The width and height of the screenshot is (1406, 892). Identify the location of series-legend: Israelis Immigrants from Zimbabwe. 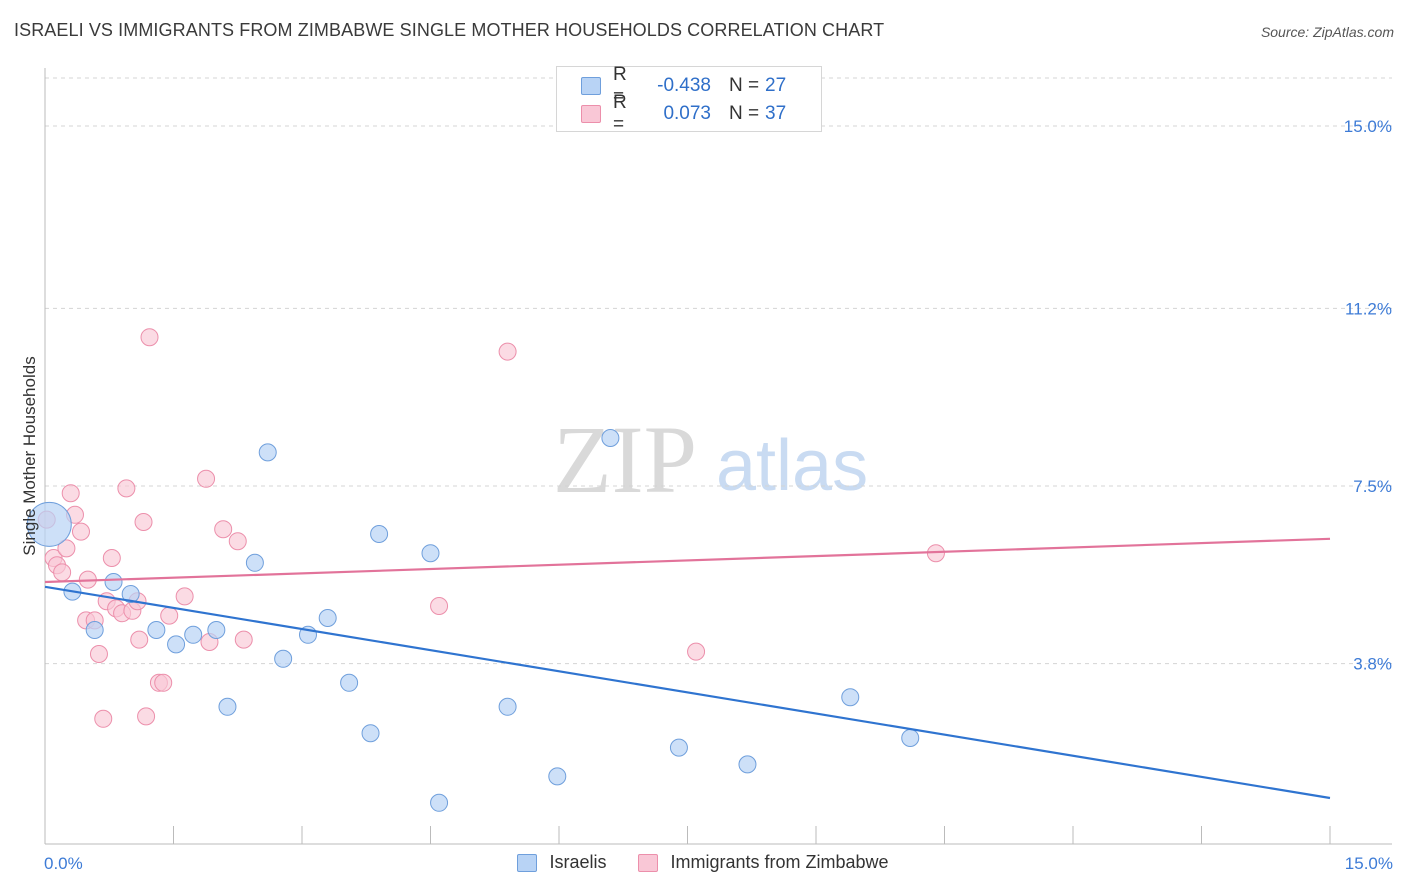
(703, 862).